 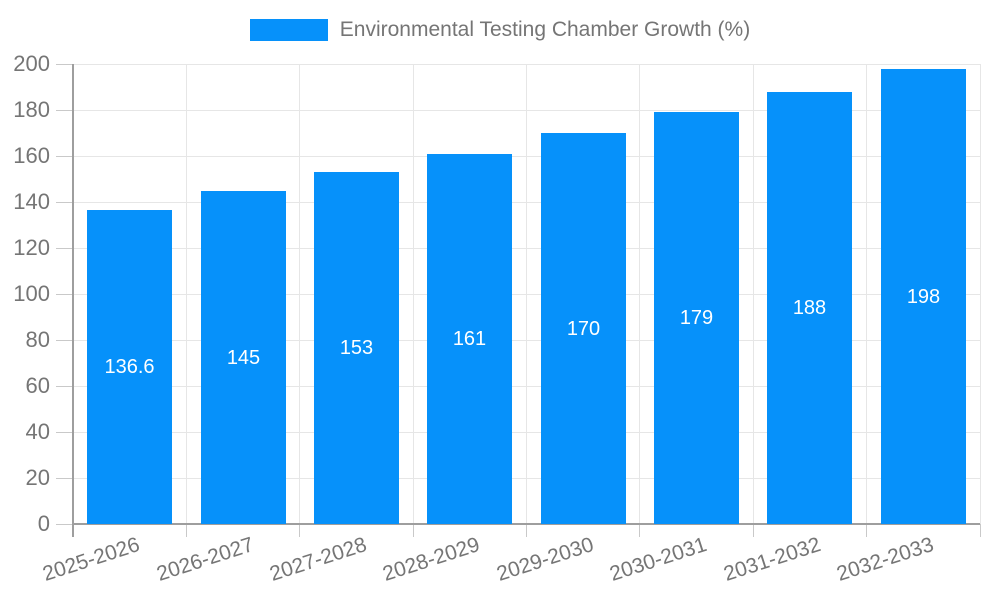 I want to click on x-tick-label: 2025-2026, so click(x=91, y=559).